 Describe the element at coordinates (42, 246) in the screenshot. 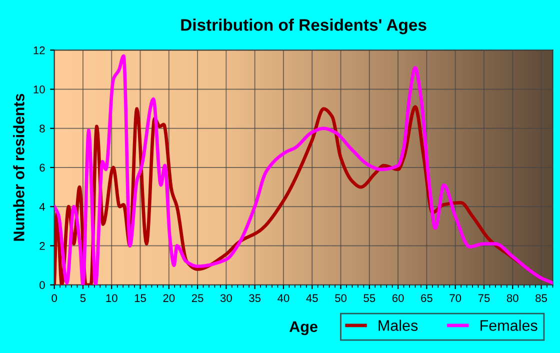

I see `y-tick-label: 2` at that location.